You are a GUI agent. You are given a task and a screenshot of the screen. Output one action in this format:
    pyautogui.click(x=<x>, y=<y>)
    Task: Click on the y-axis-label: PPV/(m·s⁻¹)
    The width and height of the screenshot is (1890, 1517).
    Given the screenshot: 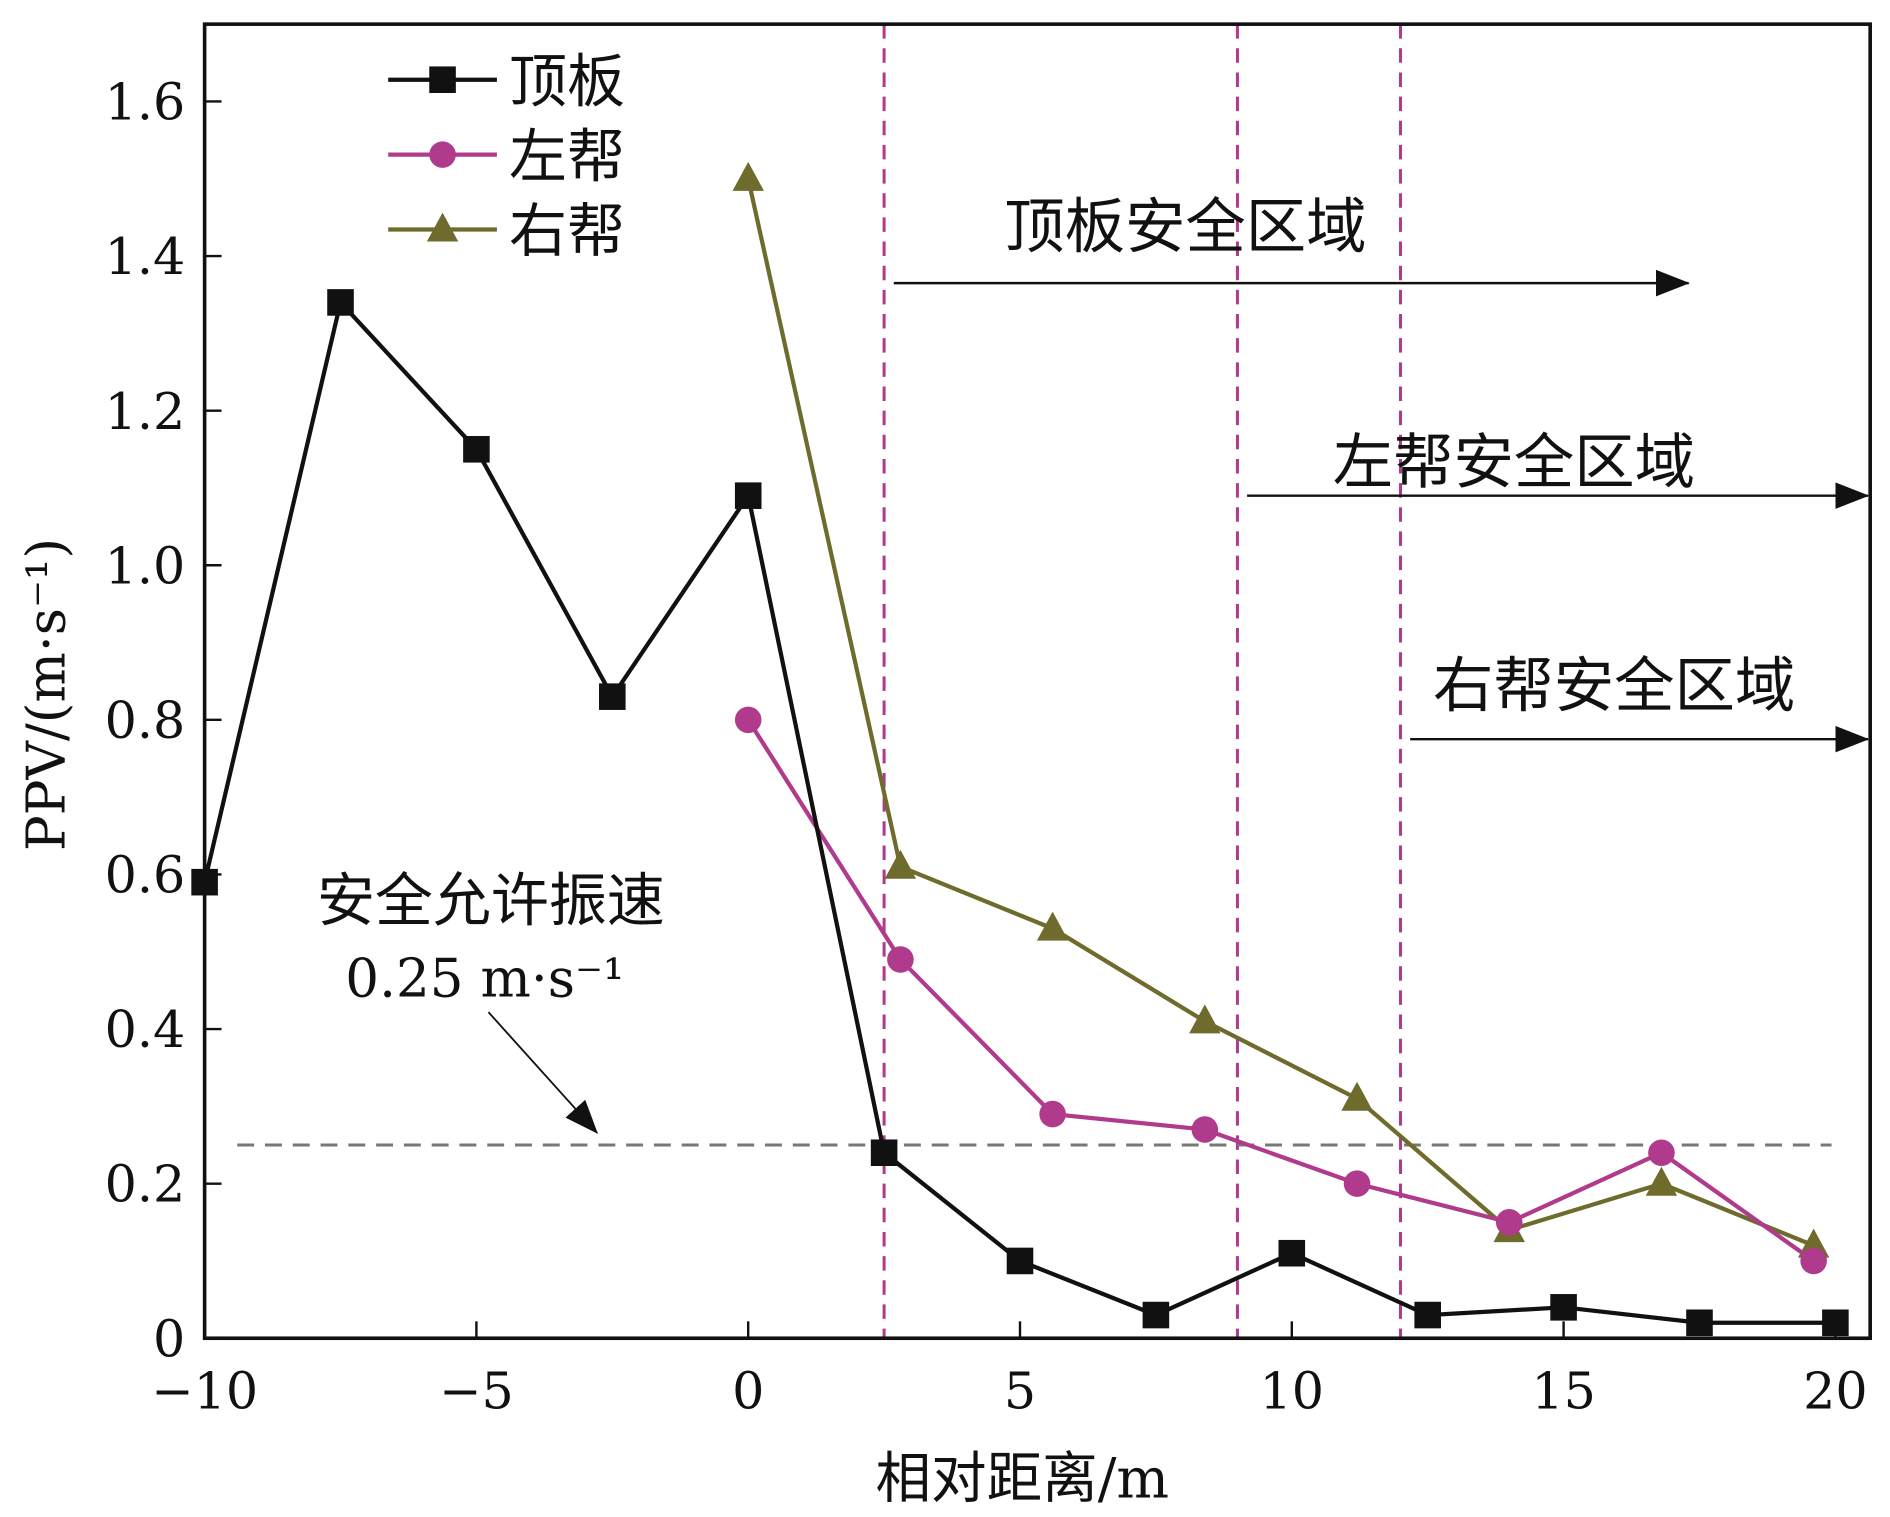 What is the action you would take?
    pyautogui.click(x=47, y=694)
    